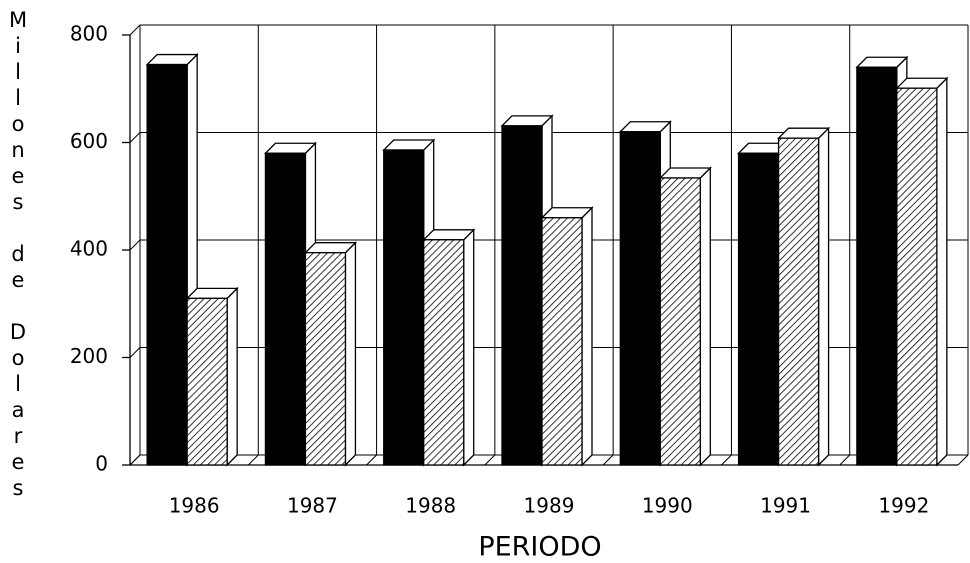 The image size is (970, 563). What do you see at coordinates (667, 506) in the screenshot?
I see `x-tick-label: 1990` at bounding box center [667, 506].